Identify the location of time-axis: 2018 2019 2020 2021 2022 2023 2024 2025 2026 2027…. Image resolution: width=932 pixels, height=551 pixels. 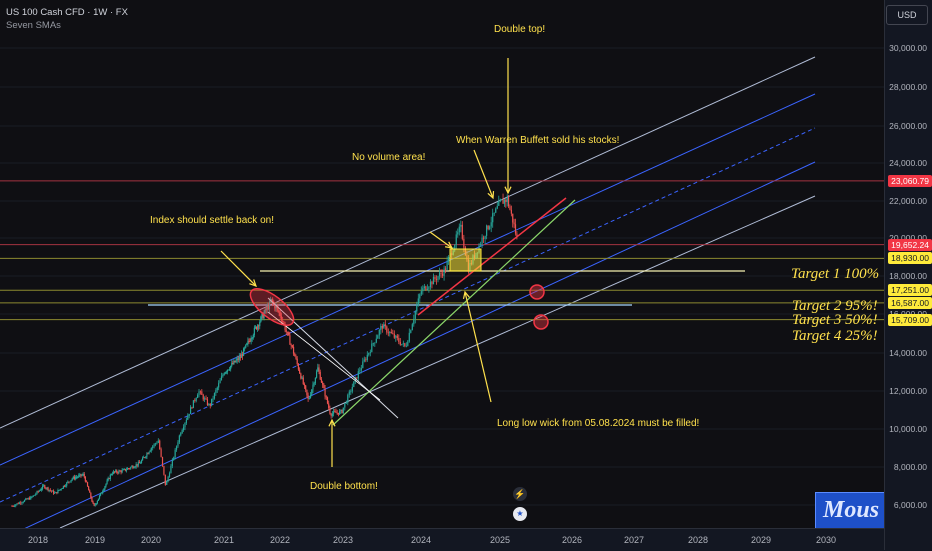
(442, 539).